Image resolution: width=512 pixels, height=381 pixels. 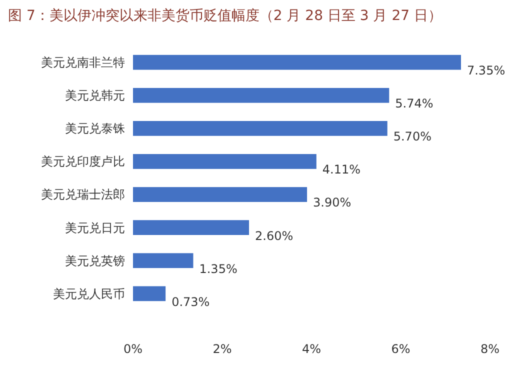 I want to click on y-tick-label: 美元兑瑞士法郎, so click(x=83, y=195).